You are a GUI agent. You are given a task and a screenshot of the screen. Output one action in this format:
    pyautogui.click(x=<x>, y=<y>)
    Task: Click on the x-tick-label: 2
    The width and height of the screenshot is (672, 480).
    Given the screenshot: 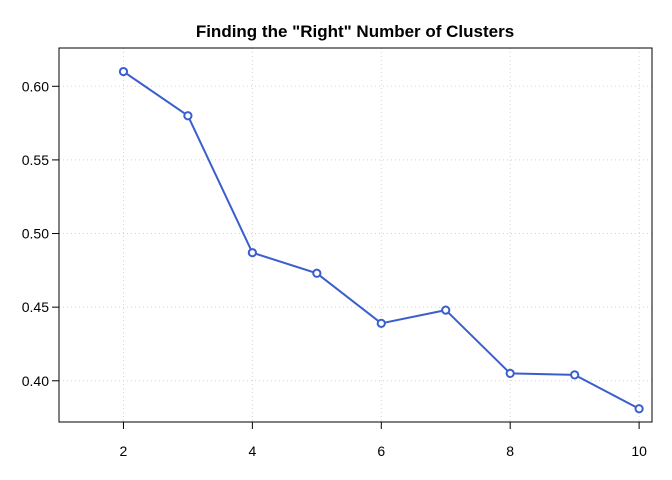 What is the action you would take?
    pyautogui.click(x=124, y=451)
    